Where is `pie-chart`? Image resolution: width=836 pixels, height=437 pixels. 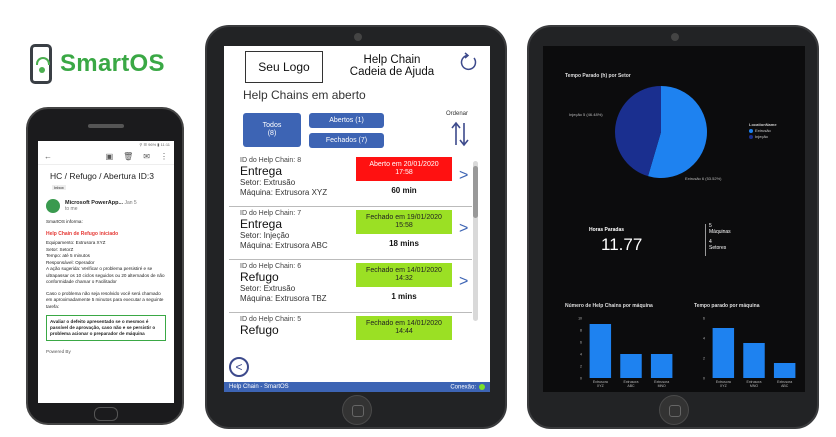 pie-chart is located at coordinates (661, 132).